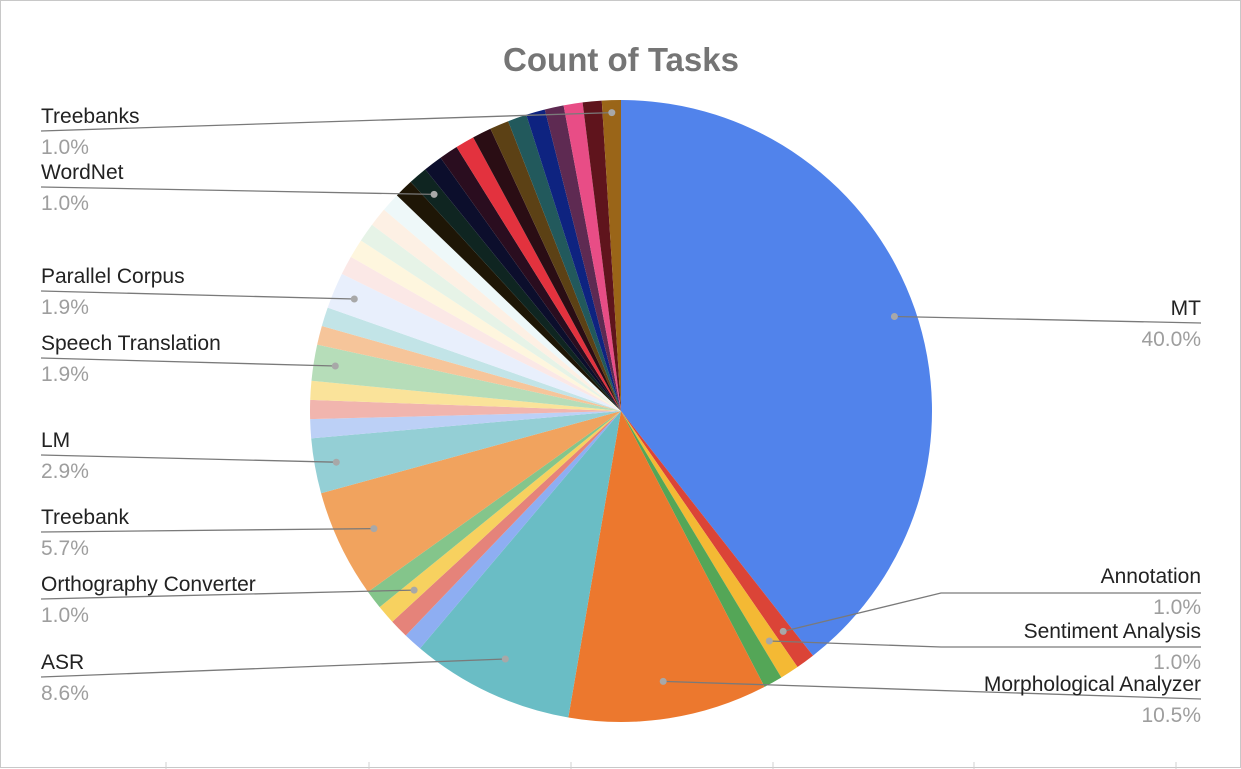 This screenshot has width=1241, height=769. I want to click on slice-percent-asr: 8.6%, so click(65, 693).